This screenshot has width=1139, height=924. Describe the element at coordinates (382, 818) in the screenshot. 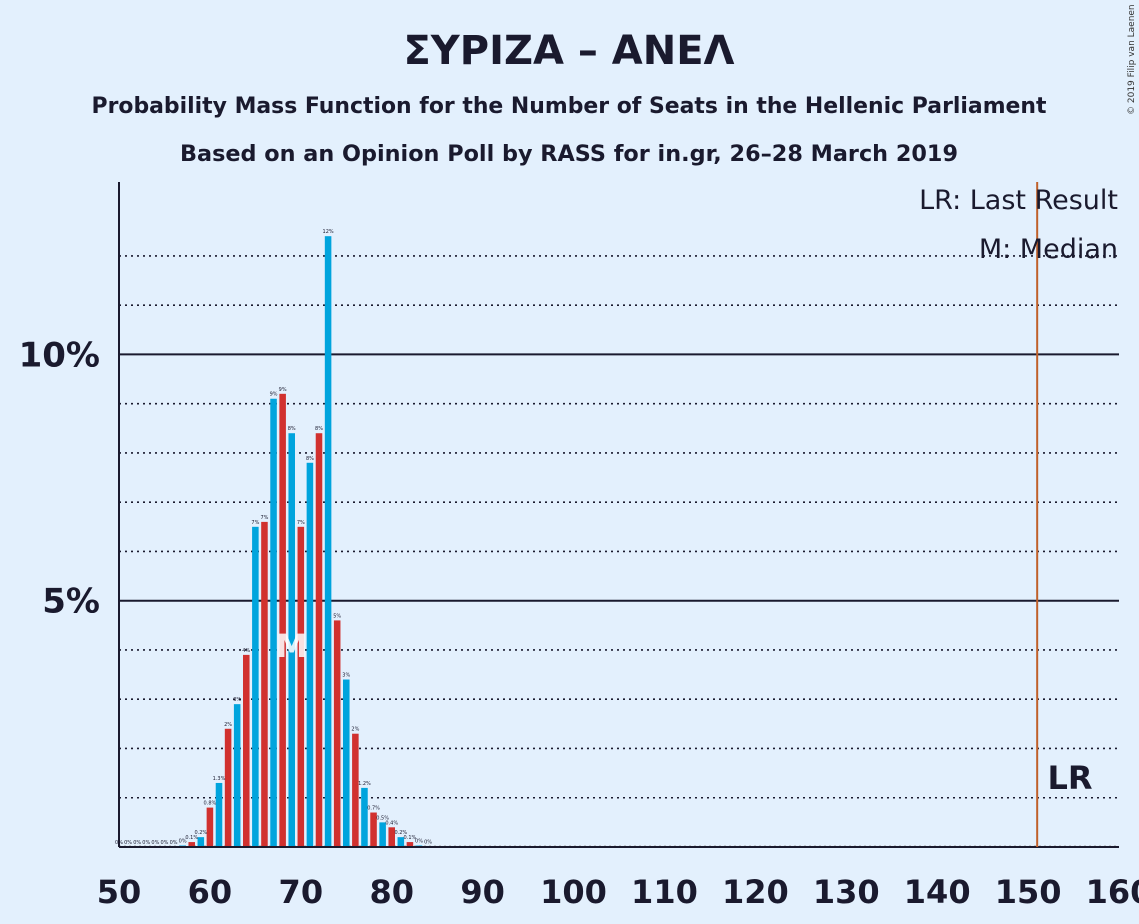

I see `bar-value-label: 0.5%` at that location.